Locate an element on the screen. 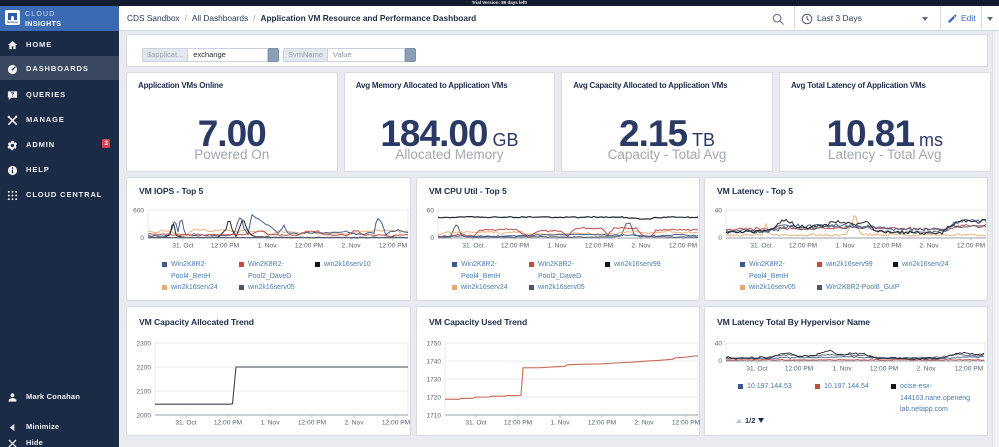 Image resolution: width=999 pixels, height=447 pixels. svg-text: 2000 is located at coordinates (144, 416).